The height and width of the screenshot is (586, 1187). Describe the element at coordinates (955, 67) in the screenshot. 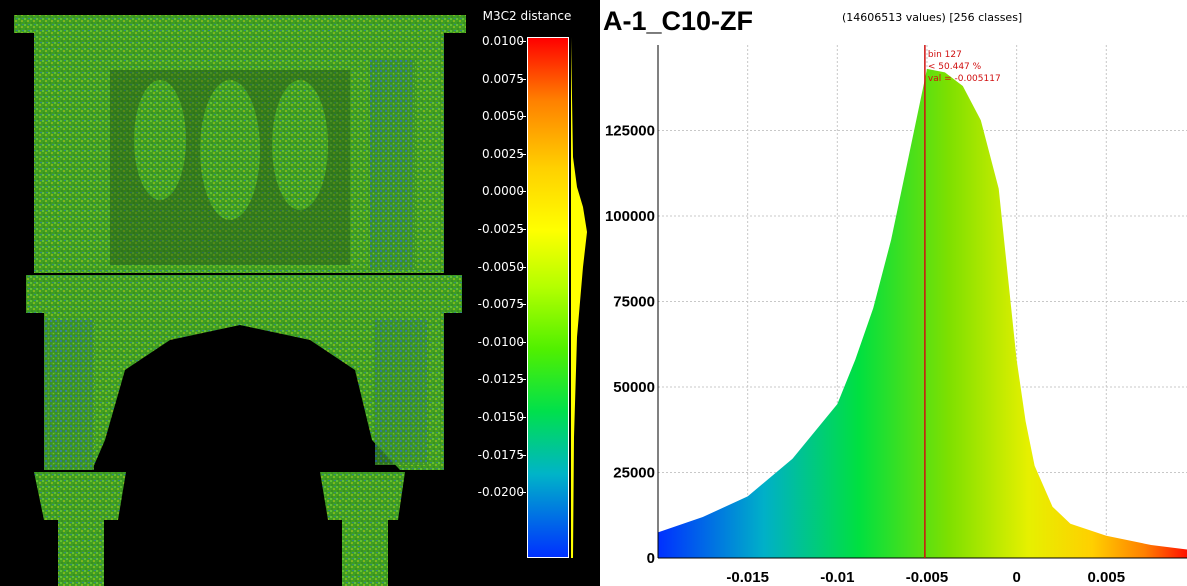

I see `cursor-percent-label: < 50.447 %` at that location.